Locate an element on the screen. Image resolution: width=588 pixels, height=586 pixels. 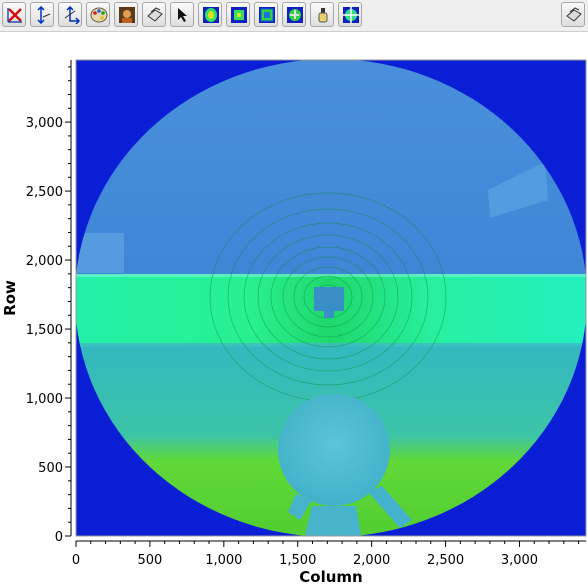
plot-toolbar is located at coordinates (294, 16).